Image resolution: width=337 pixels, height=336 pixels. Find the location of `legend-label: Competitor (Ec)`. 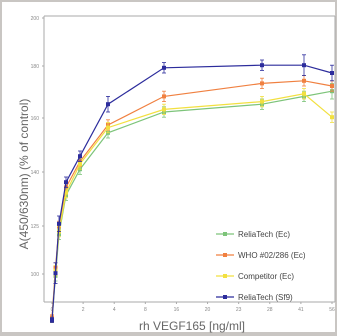

legend-label: Competitor (Ec) is located at coordinates (266, 276).